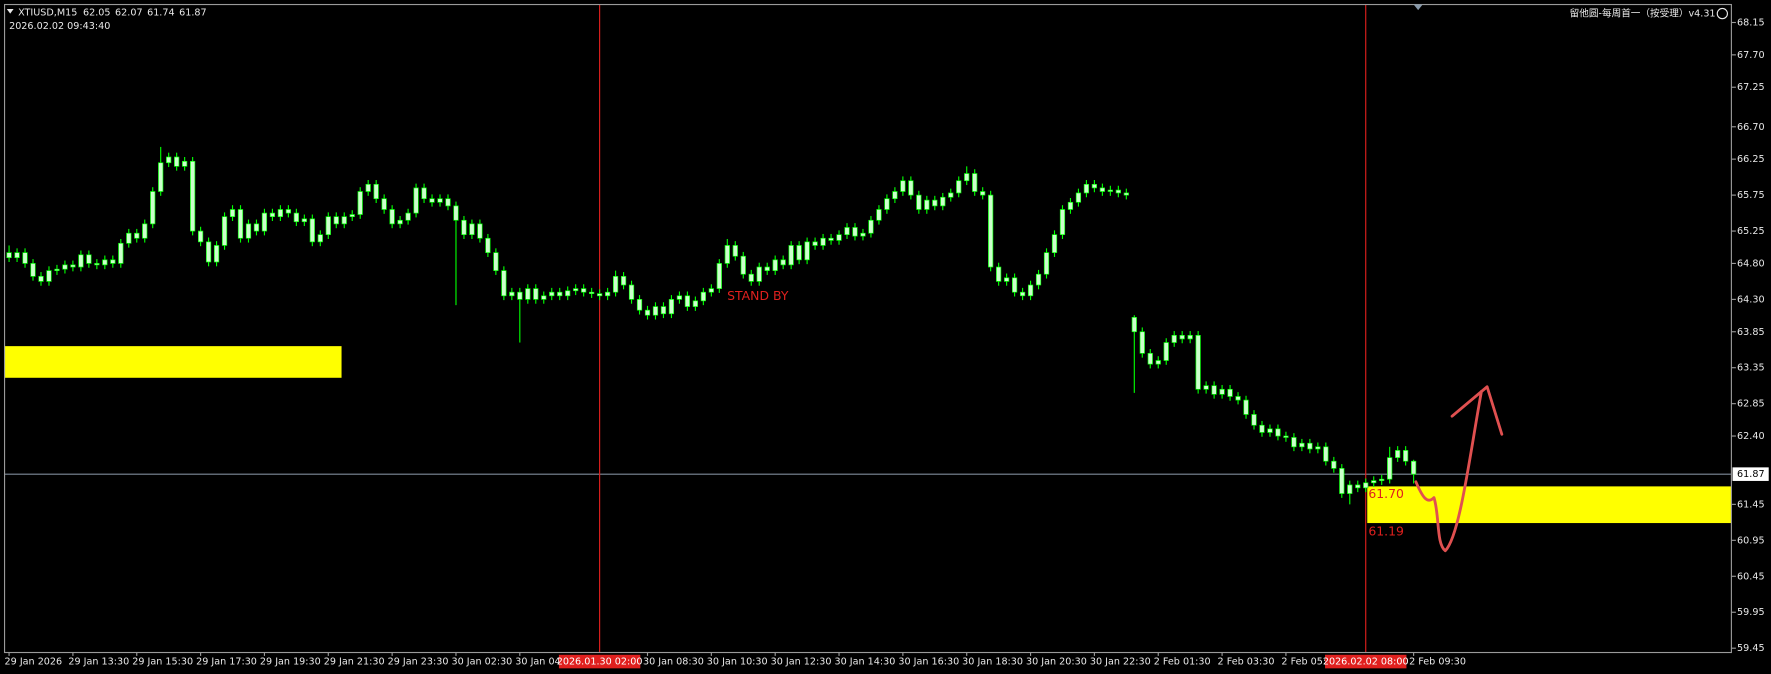 This screenshot has width=1771, height=674. Describe the element at coordinates (1643, 14) in the screenshot. I see `indicator-name: 留他圆-每周首一（按受理）v4.31` at that location.